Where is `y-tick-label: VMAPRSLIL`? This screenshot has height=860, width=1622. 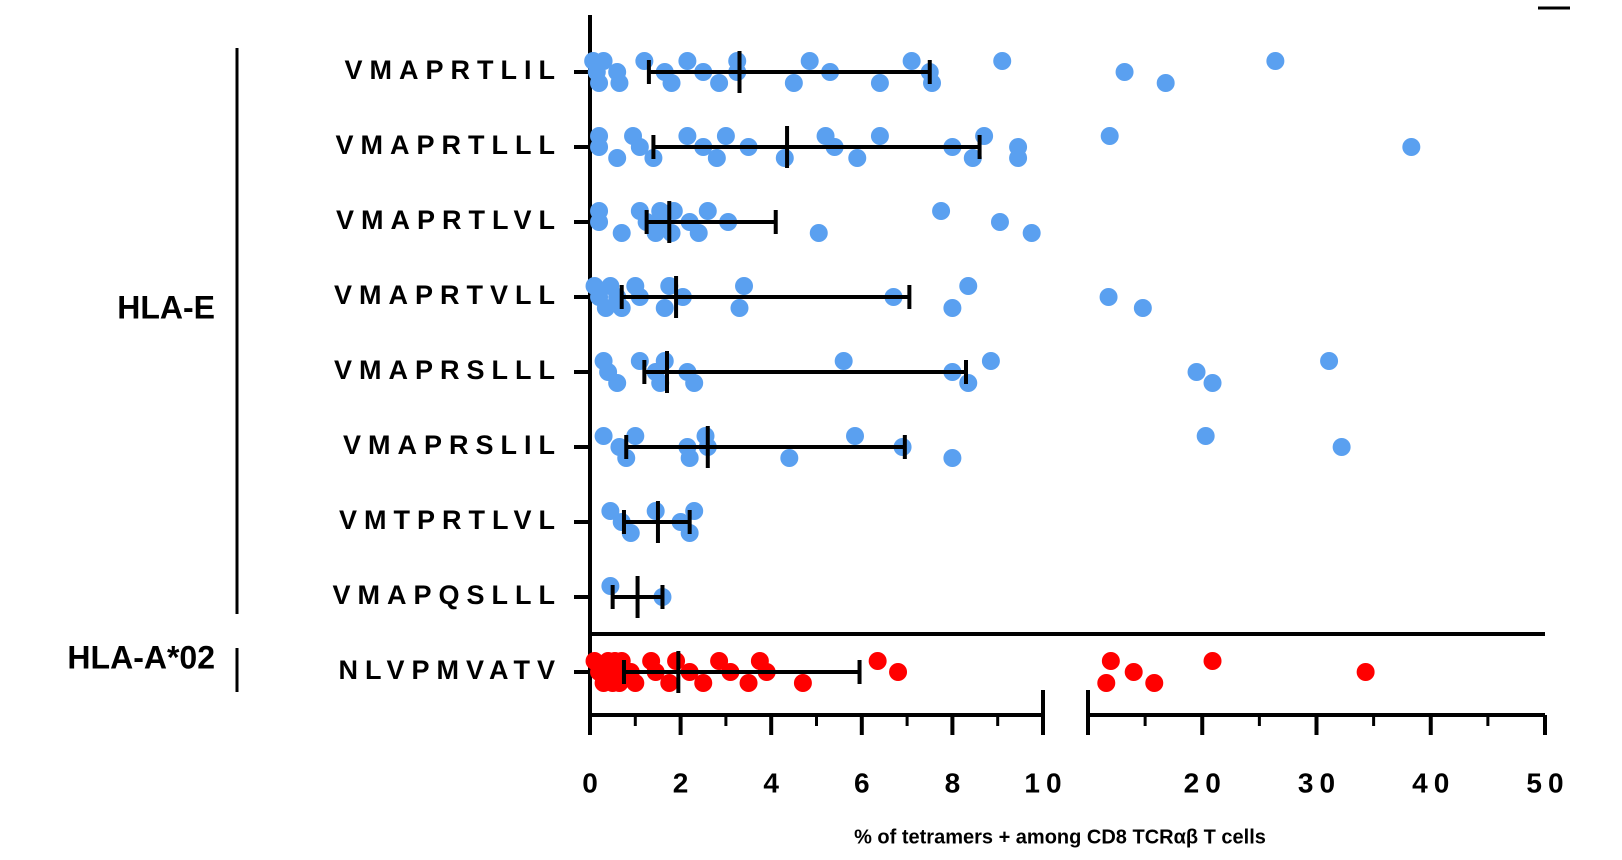
y-tick-label: VMAPRSLIL is located at coordinates (452, 445).